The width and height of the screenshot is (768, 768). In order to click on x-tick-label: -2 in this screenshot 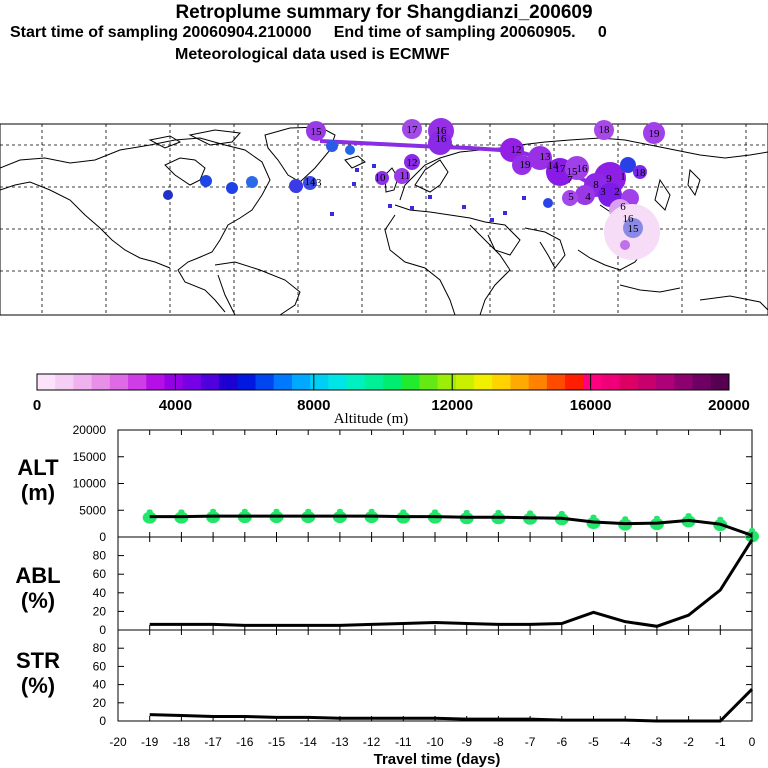, I will do `click(688, 742)`.